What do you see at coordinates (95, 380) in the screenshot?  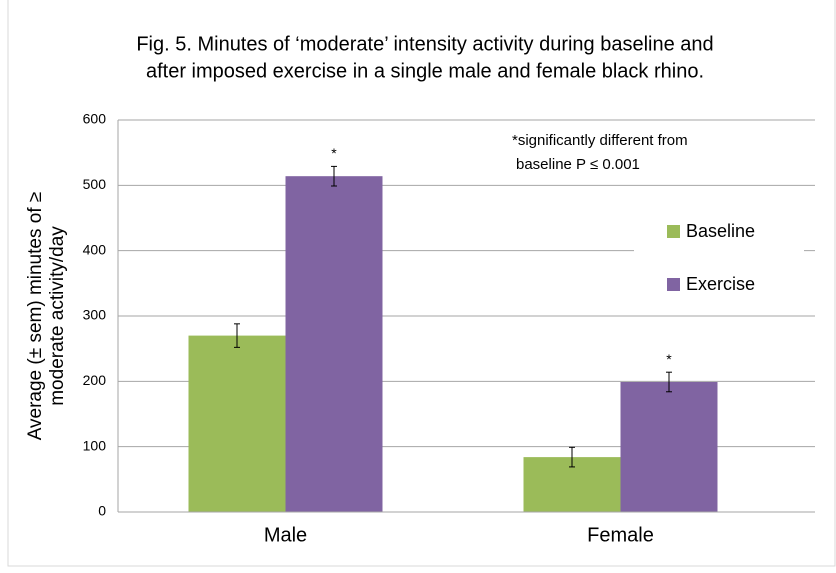 I see `y-tick-label: 200` at bounding box center [95, 380].